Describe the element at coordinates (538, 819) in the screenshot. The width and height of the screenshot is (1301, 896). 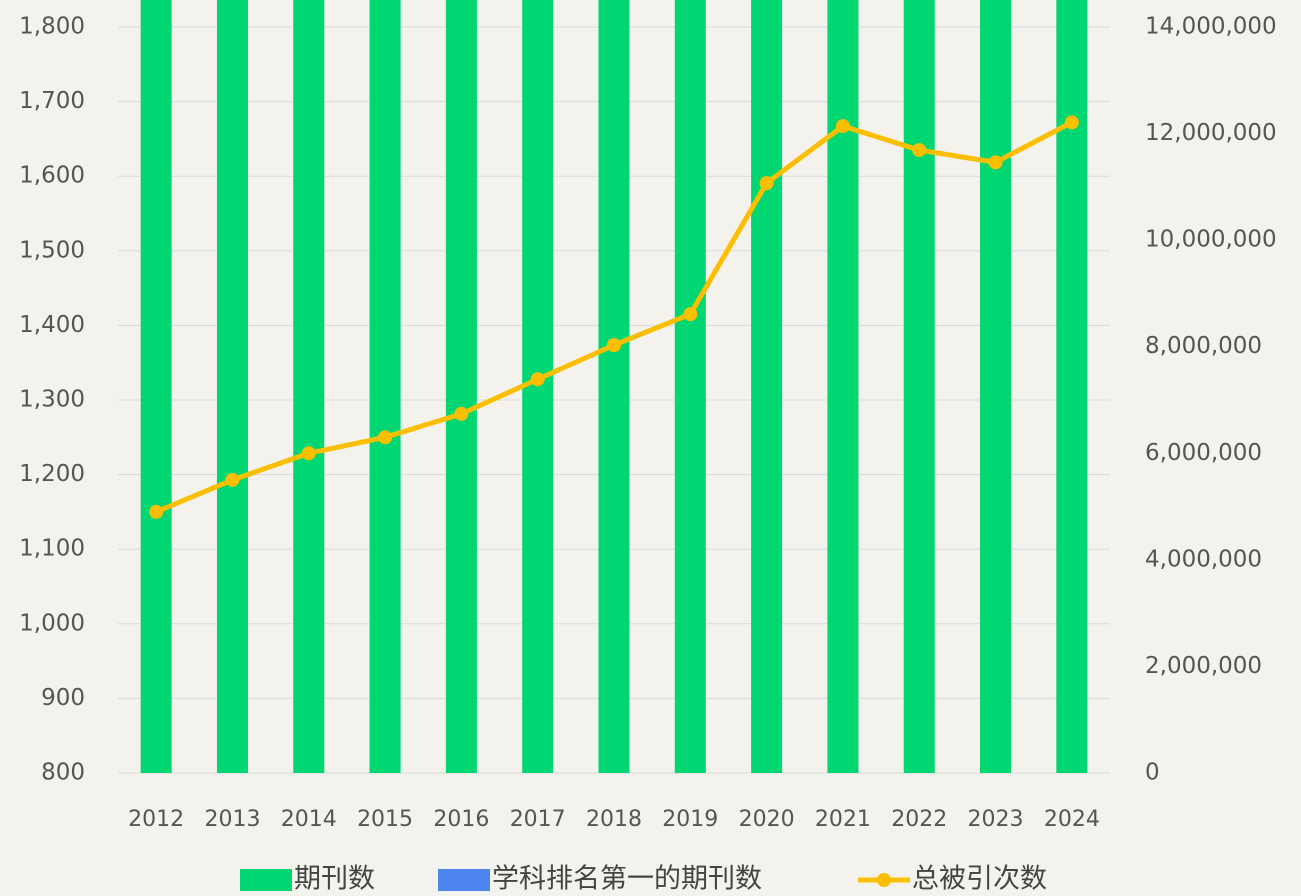
I see `x-tick-label: 2017` at that location.